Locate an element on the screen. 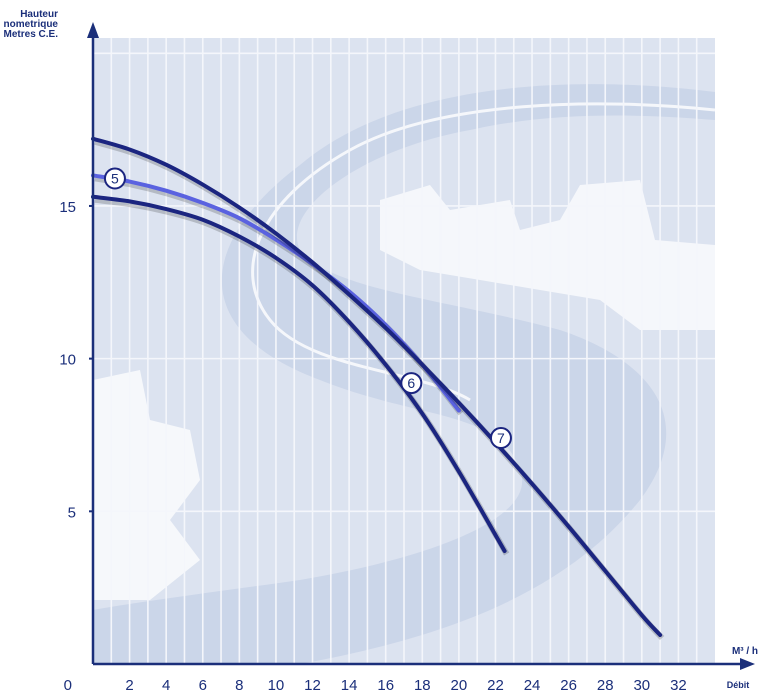 Image resolution: width=767 pixels, height=691 pixels. x-tick-label: 8 is located at coordinates (239, 684).